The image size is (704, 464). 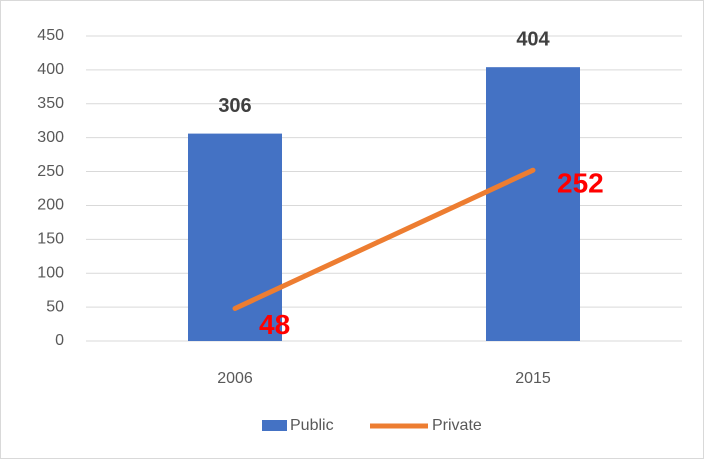 What do you see at coordinates (457, 425) in the screenshot?
I see `legend-label: Private` at bounding box center [457, 425].